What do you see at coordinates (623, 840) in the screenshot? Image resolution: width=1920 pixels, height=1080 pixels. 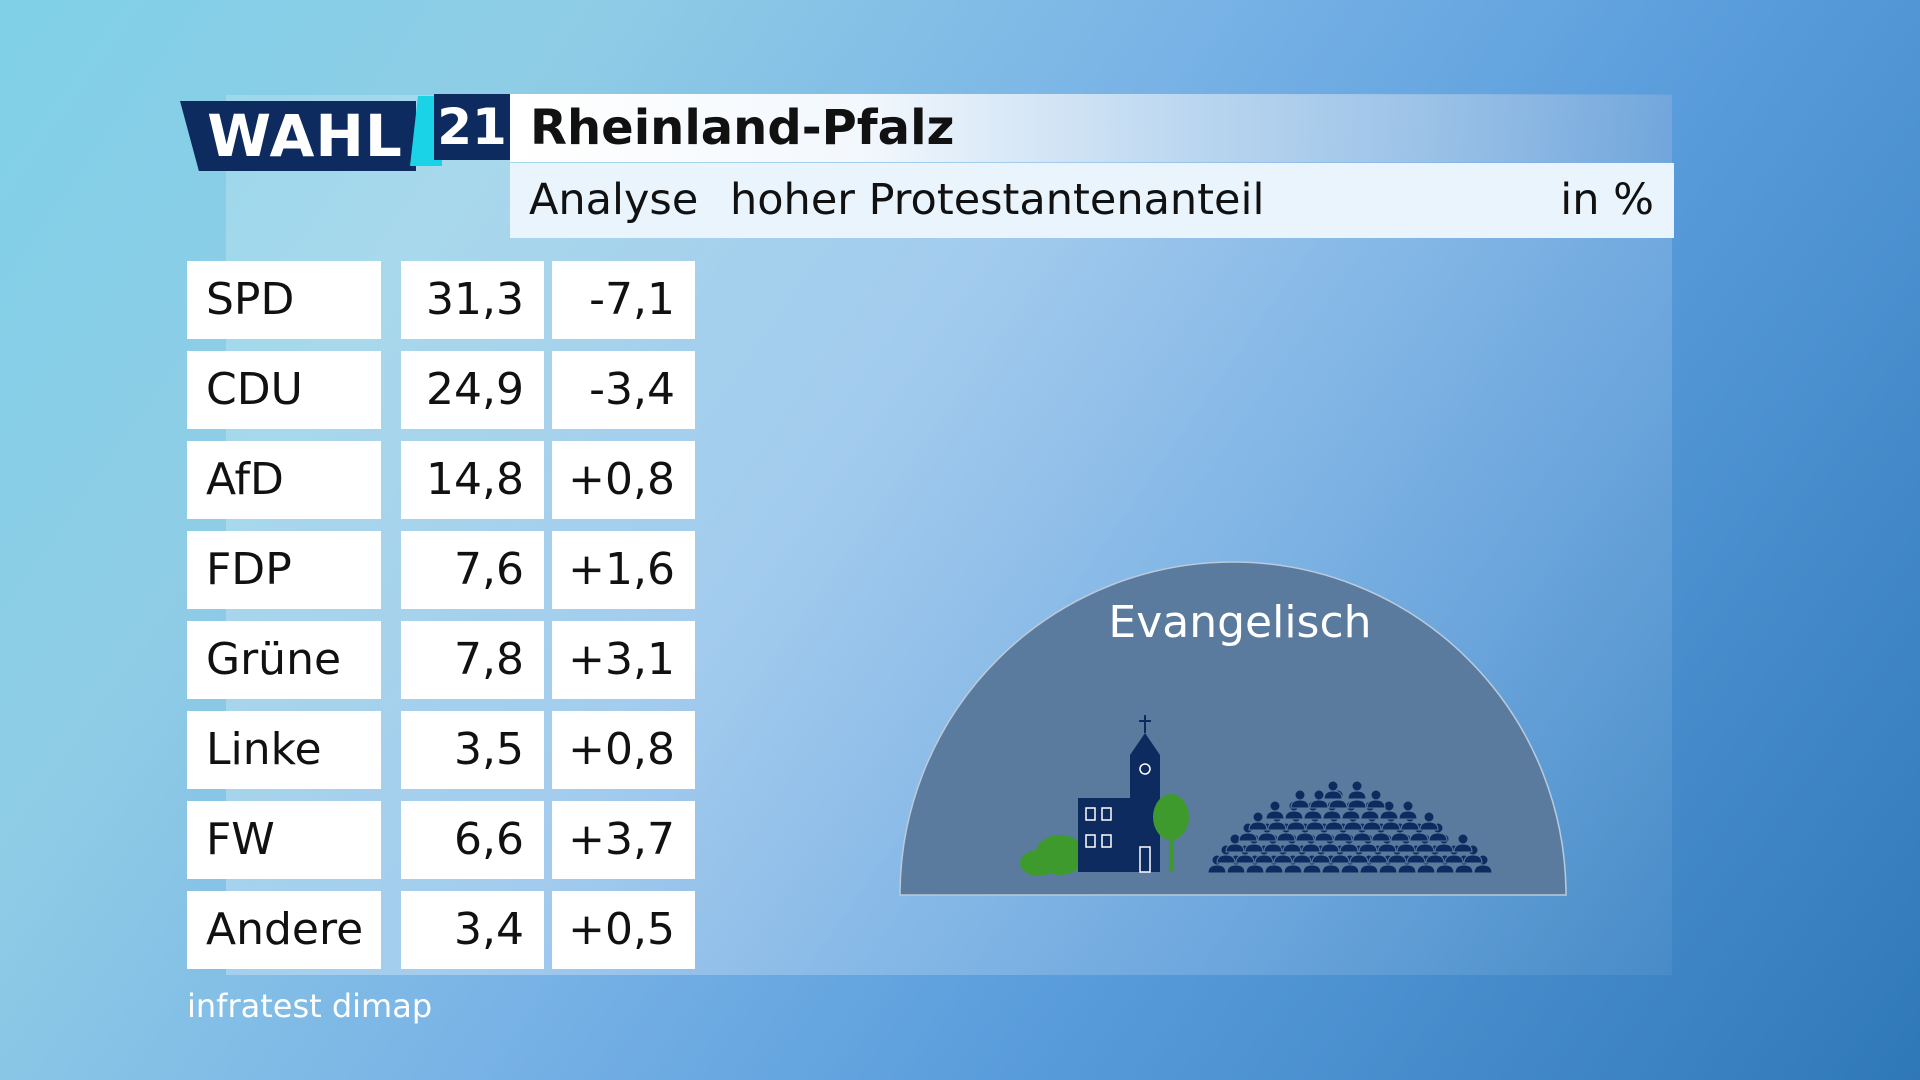 I see `change-value-cell: +3,7` at bounding box center [623, 840].